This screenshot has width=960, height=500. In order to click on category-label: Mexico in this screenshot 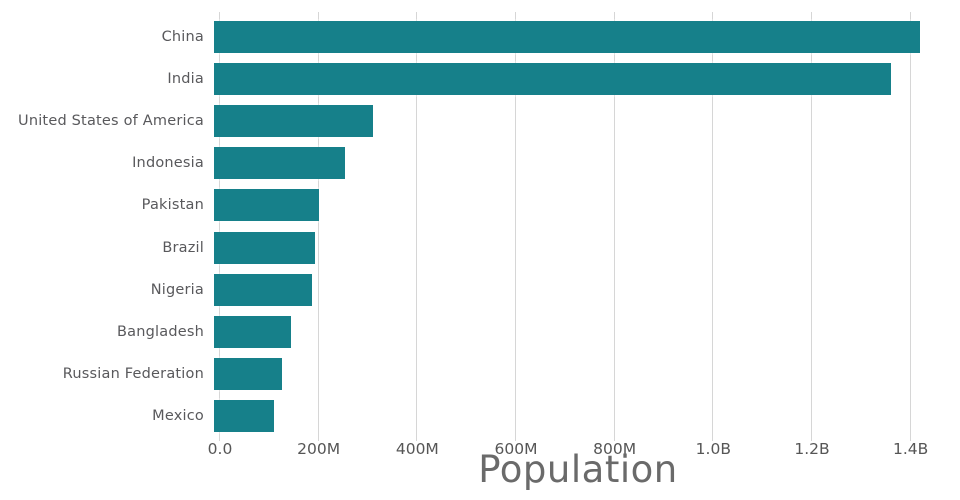, I will do `click(178, 415)`.